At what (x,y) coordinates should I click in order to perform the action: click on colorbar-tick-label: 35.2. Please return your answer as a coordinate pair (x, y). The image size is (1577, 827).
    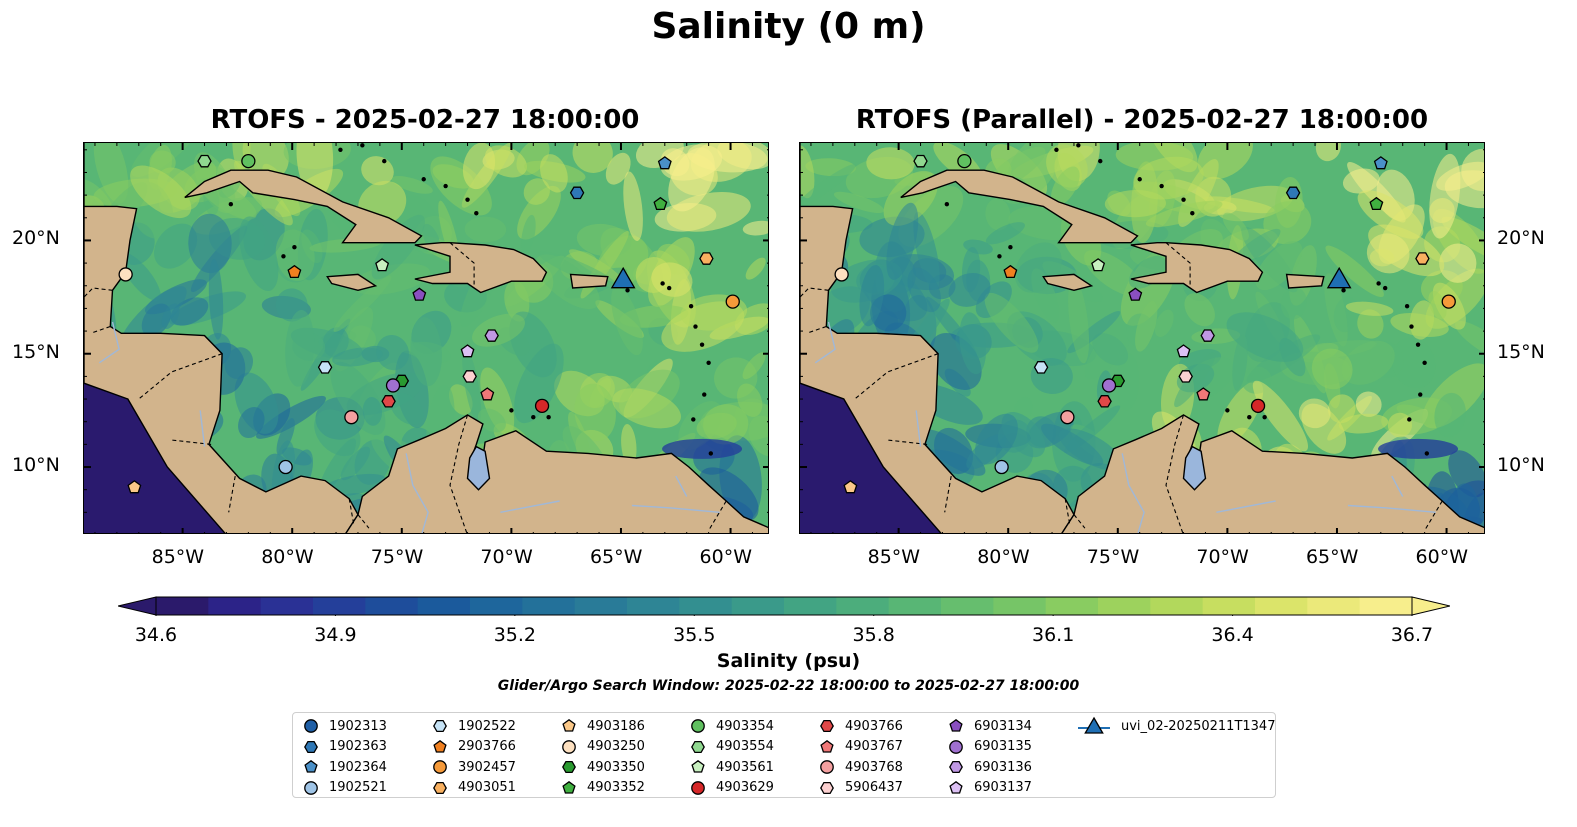
    Looking at the image, I should click on (514, 635).